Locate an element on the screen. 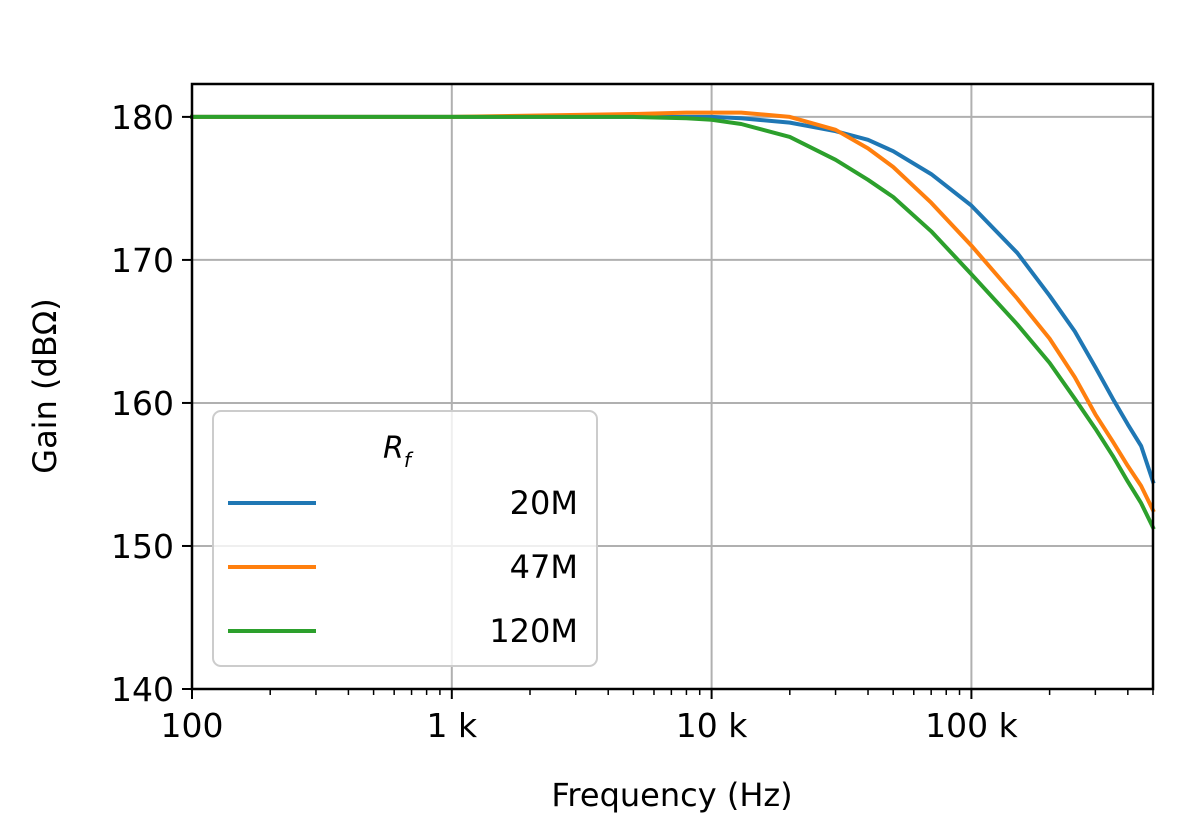 This screenshot has width=1200, height=840. y-tick-label: 170 is located at coordinates (142, 260).